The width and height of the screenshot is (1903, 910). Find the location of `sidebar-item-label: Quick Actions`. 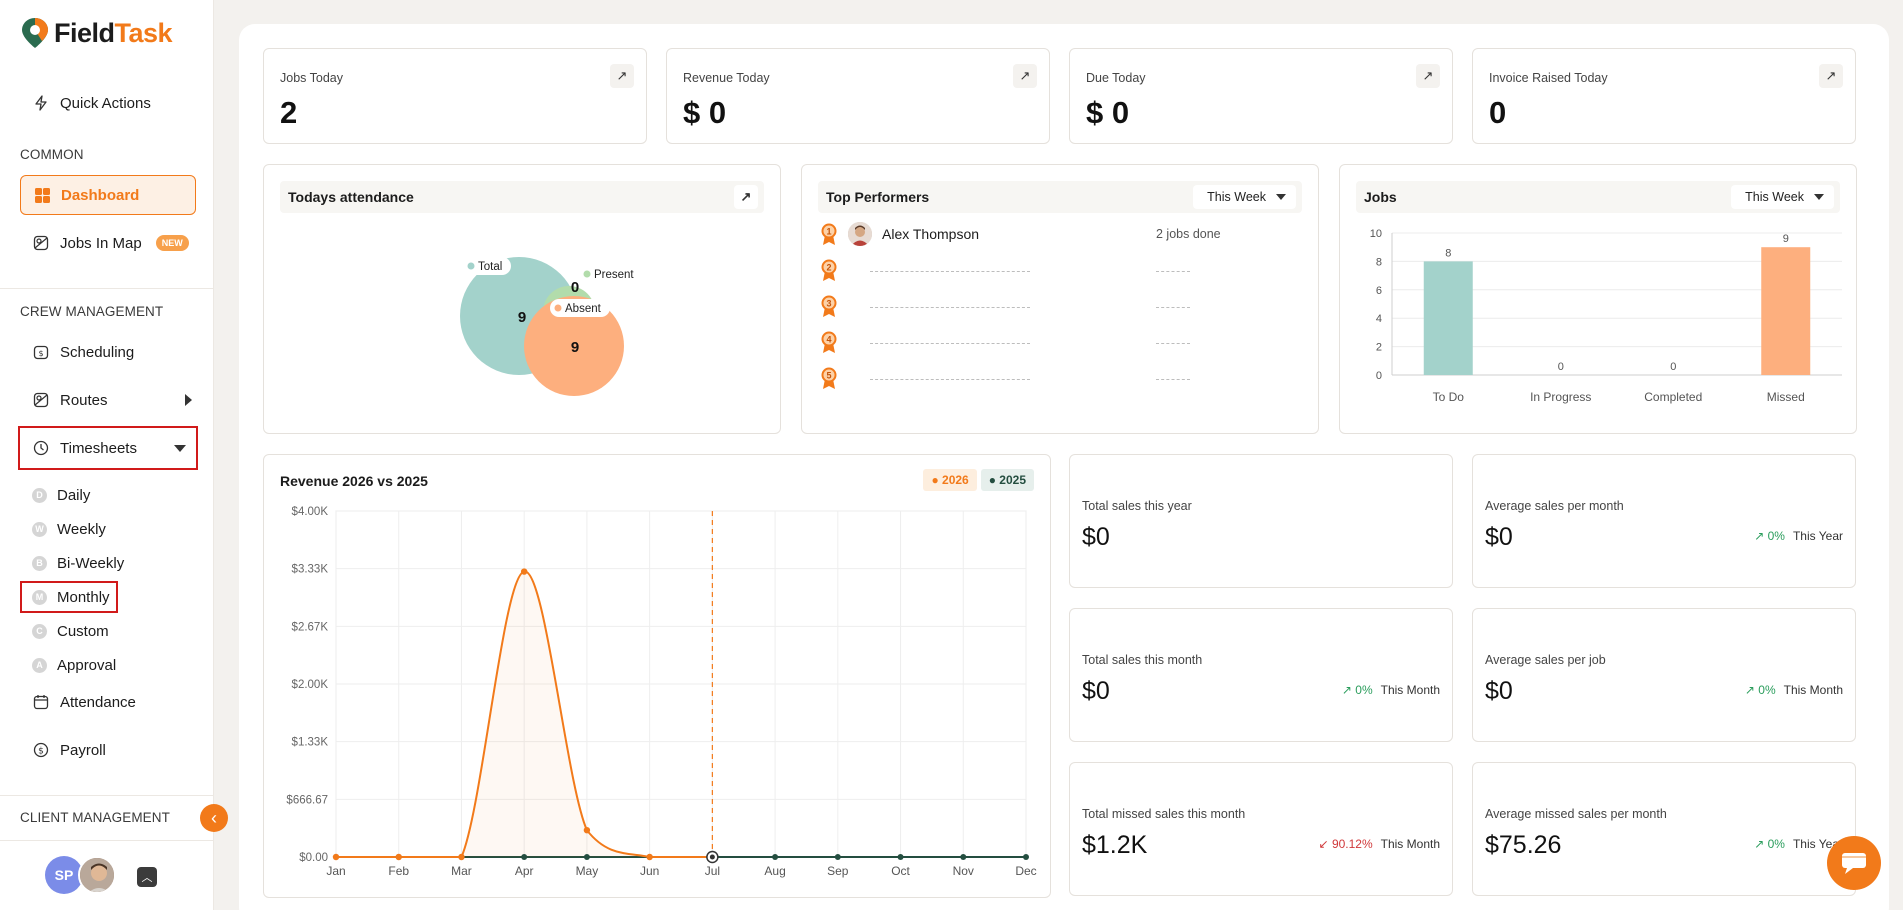

sidebar-item-label: Quick Actions is located at coordinates (105, 103).